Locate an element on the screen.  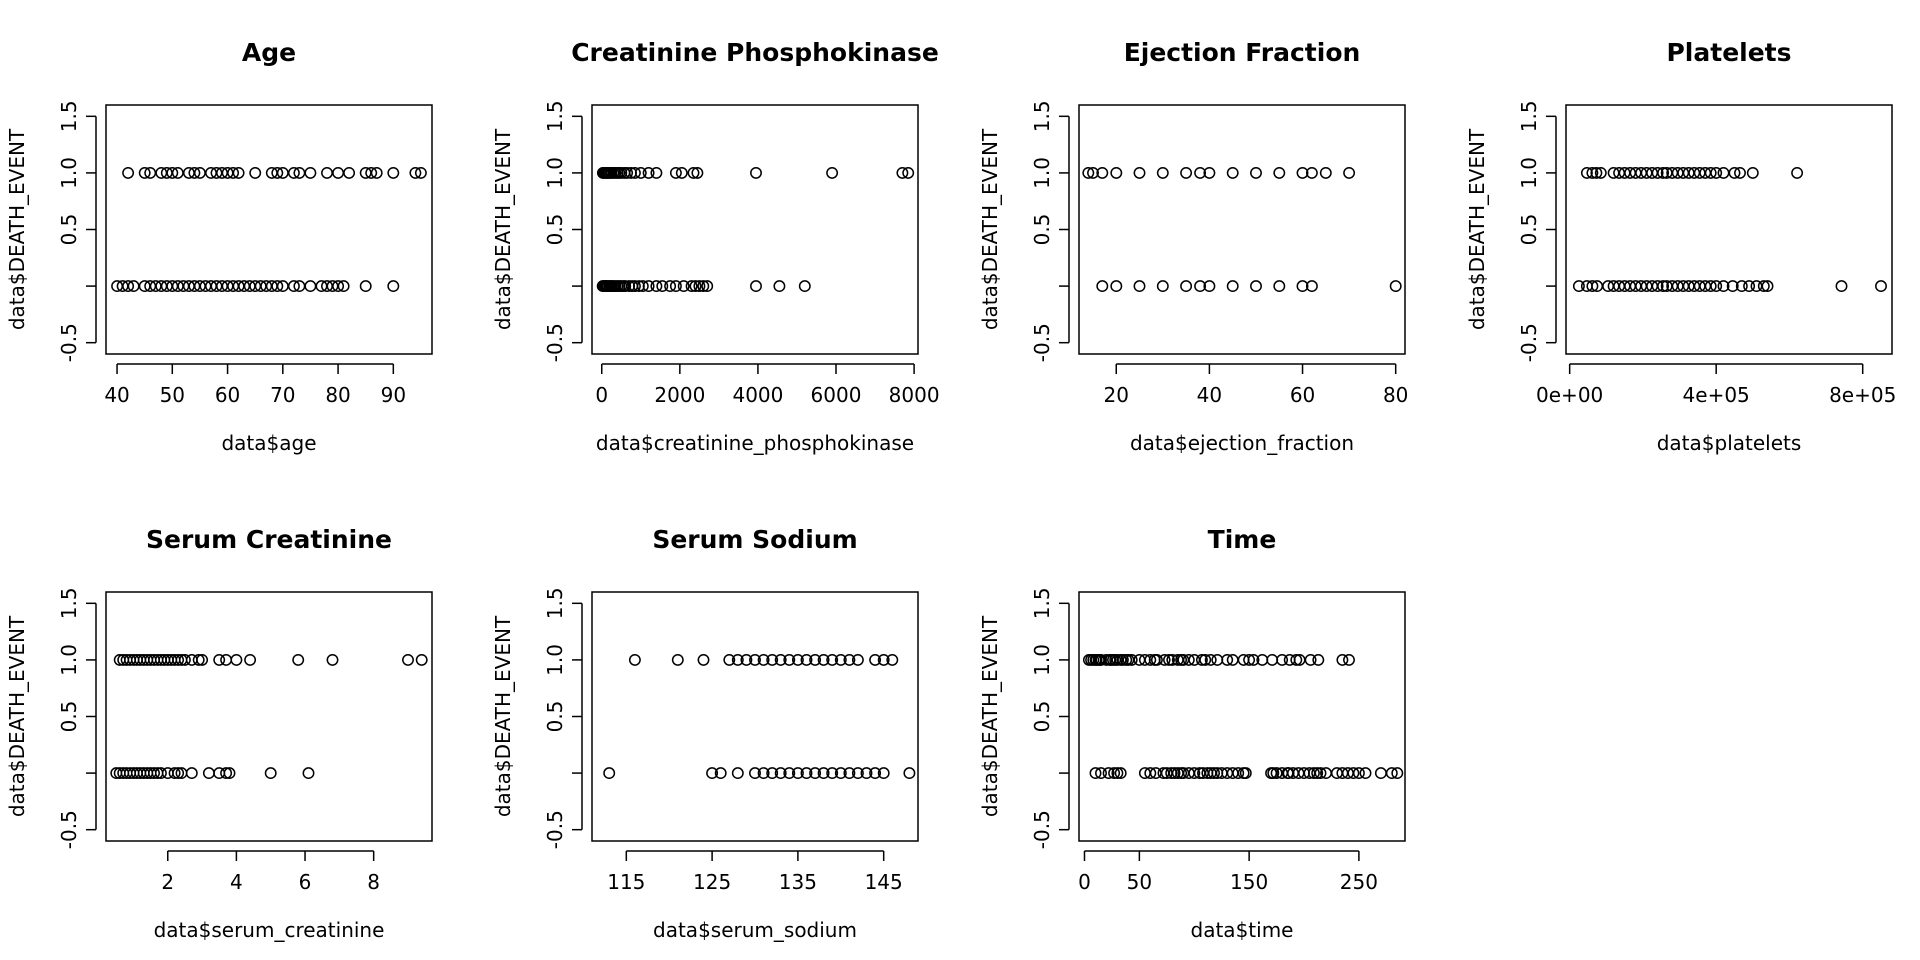
panel-title: Time is located at coordinates (1242, 539).